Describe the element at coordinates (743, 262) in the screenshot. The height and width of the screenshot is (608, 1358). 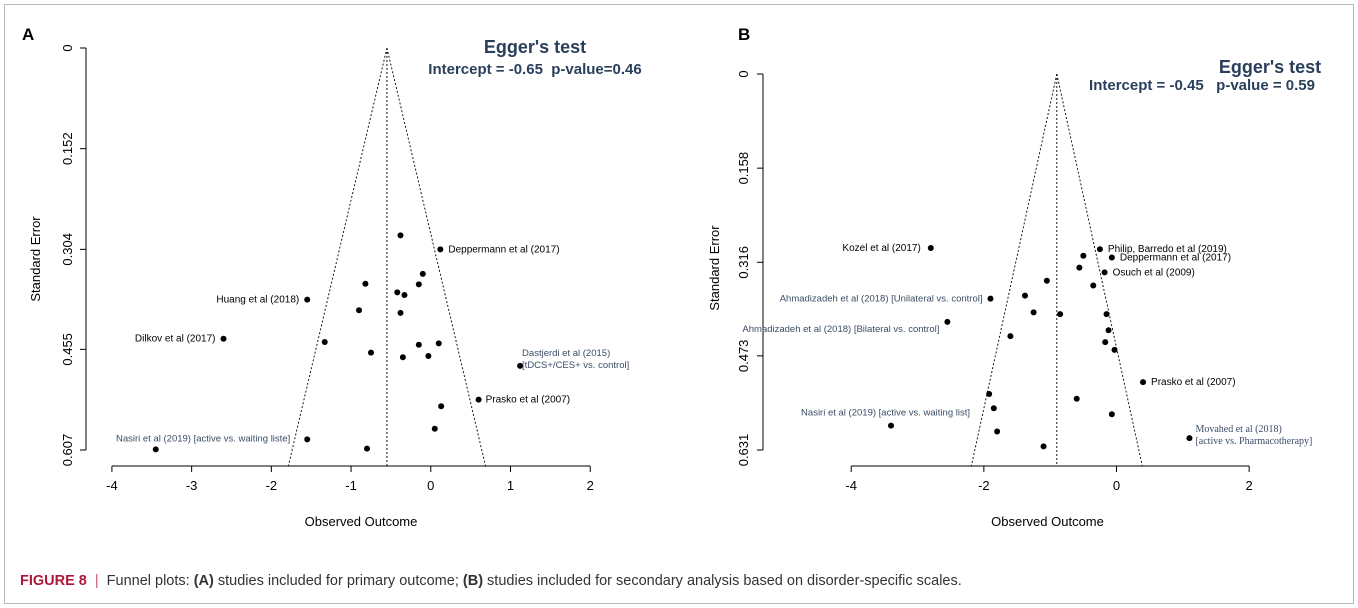
I see `y-tick-label: 0.316` at that location.